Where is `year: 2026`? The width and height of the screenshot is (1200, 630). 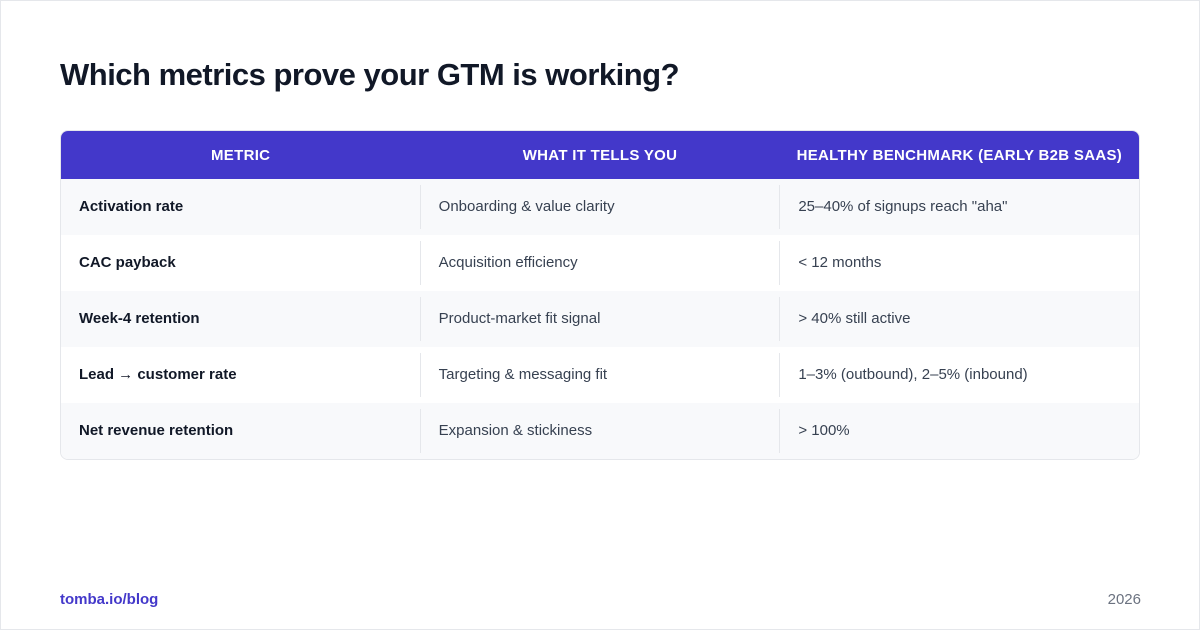 year: 2026 is located at coordinates (1124, 599).